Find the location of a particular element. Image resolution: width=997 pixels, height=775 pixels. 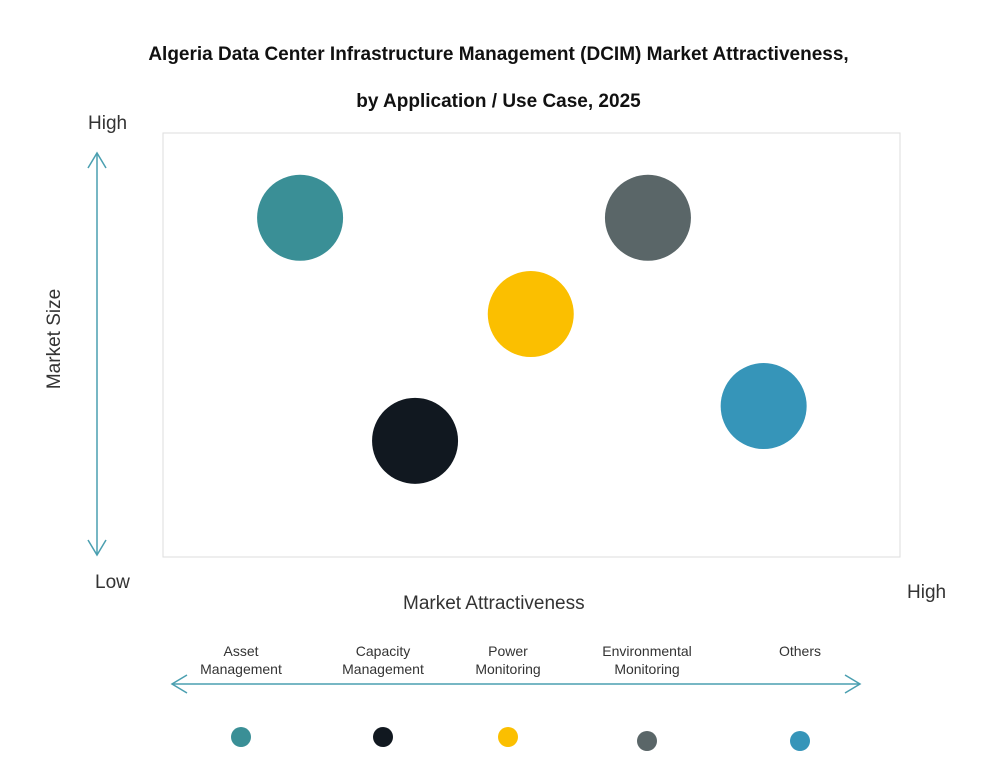

x-high-label: High is located at coordinates (927, 592).